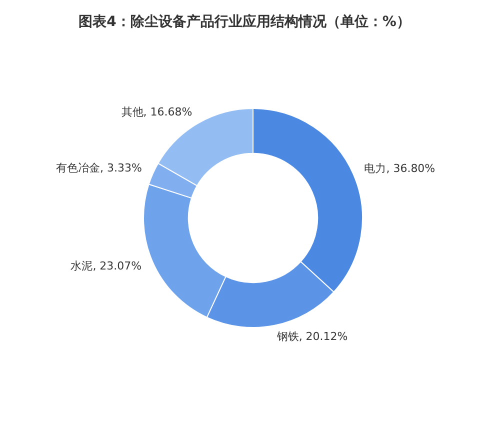 Image resolution: width=489 pixels, height=435 pixels. I want to click on slice-label: 有色冶金, 3.33%, so click(99, 168).